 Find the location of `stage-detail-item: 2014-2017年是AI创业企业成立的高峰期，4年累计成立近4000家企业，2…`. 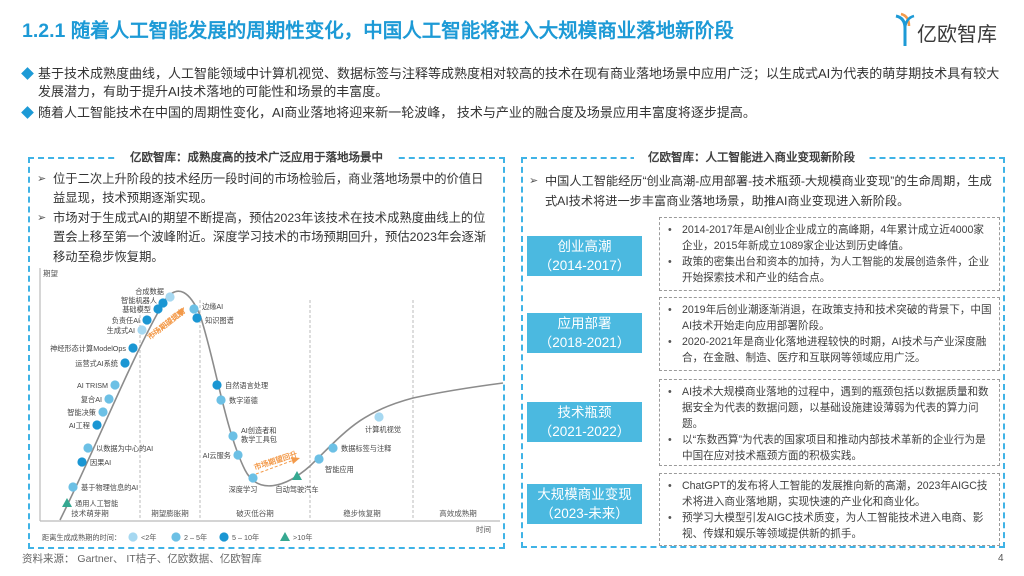

stage-detail-item: 2014-2017年是AI创业企业成立的高峰期，4年累计成立近4000家企业，2… is located at coordinates (830, 238).